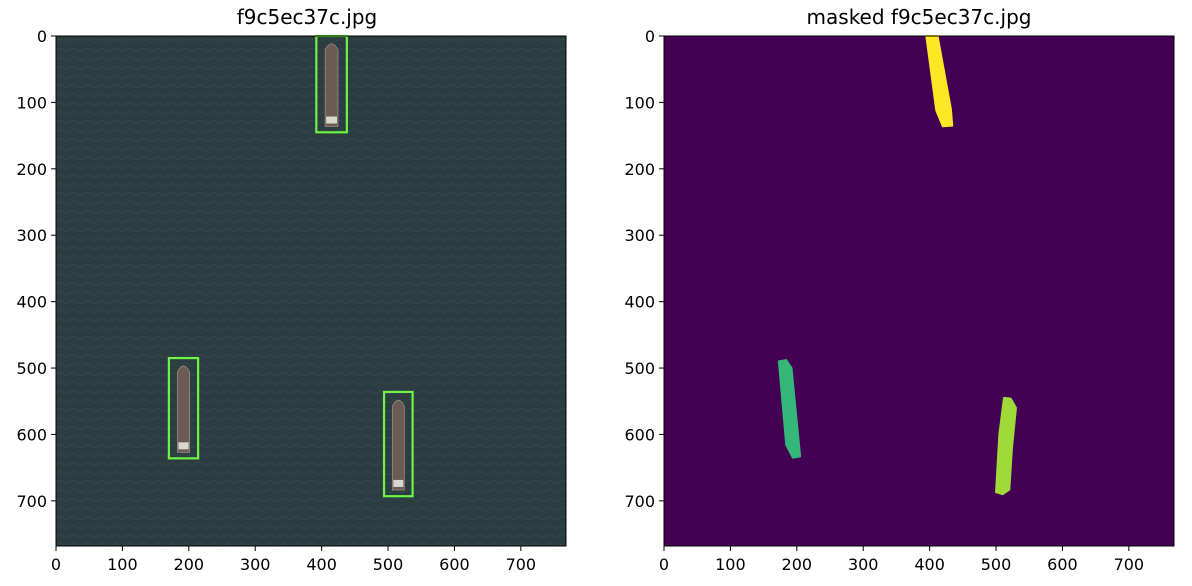 Image resolution: width=1192 pixels, height=586 pixels. I want to click on left-y-tick-label: 600, so click(31, 434).